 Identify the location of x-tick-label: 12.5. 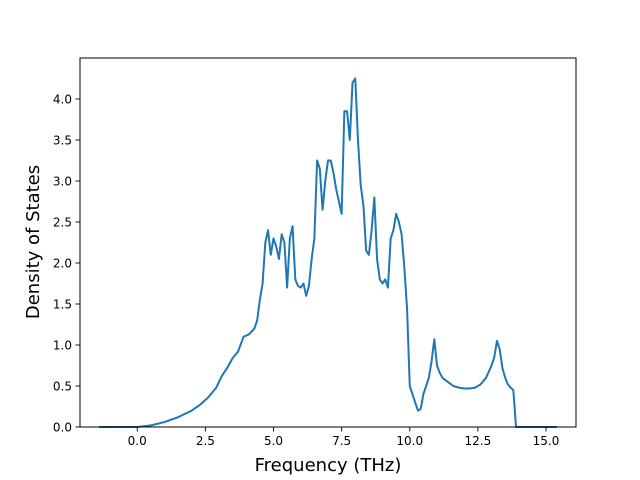
(478, 441).